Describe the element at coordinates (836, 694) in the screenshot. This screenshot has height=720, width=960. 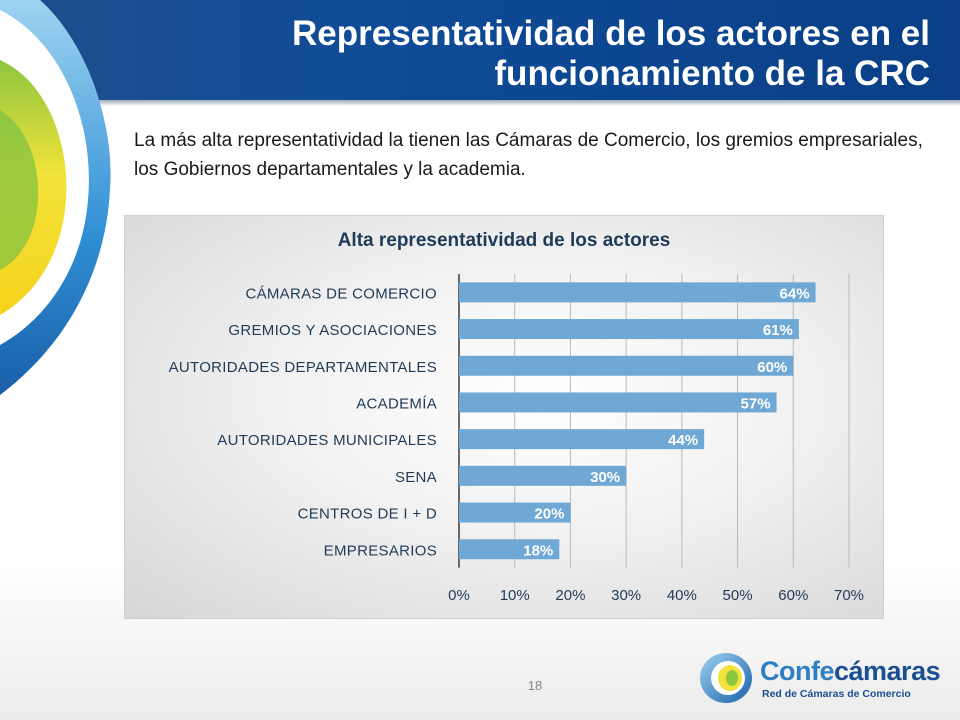
I see `logo-tagline: Red de Cámaras de Comercio` at that location.